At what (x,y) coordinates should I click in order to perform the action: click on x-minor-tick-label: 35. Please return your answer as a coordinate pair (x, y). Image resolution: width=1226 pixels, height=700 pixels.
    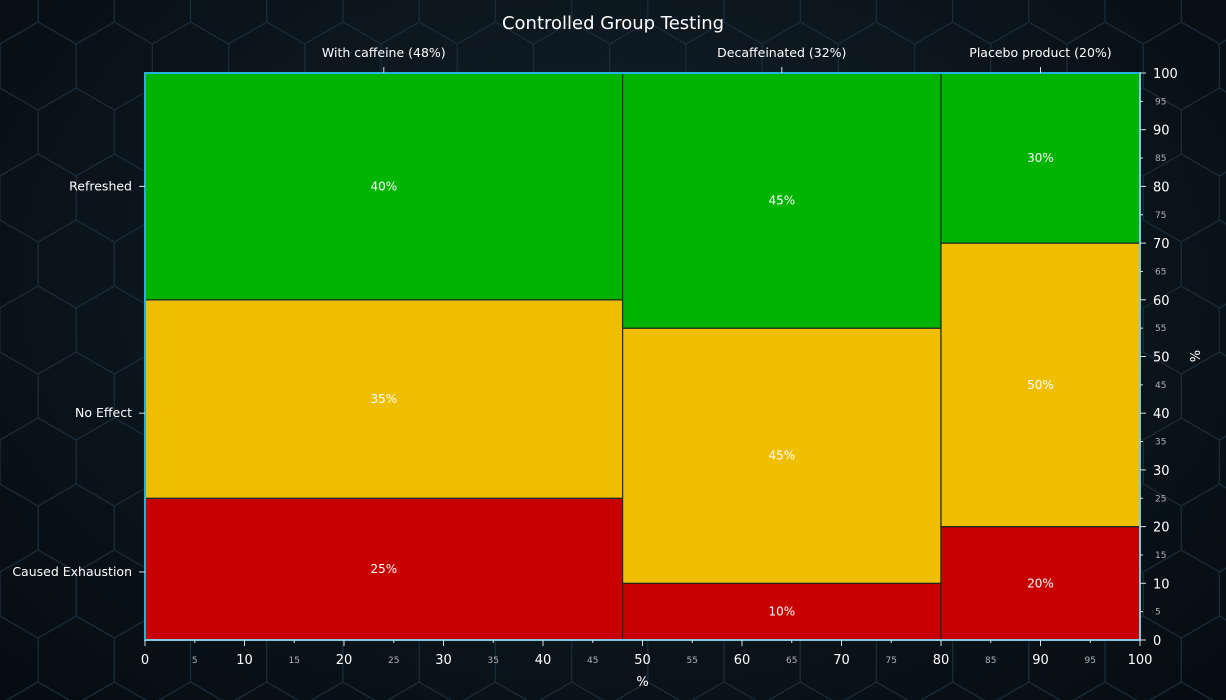
    Looking at the image, I should click on (493, 661).